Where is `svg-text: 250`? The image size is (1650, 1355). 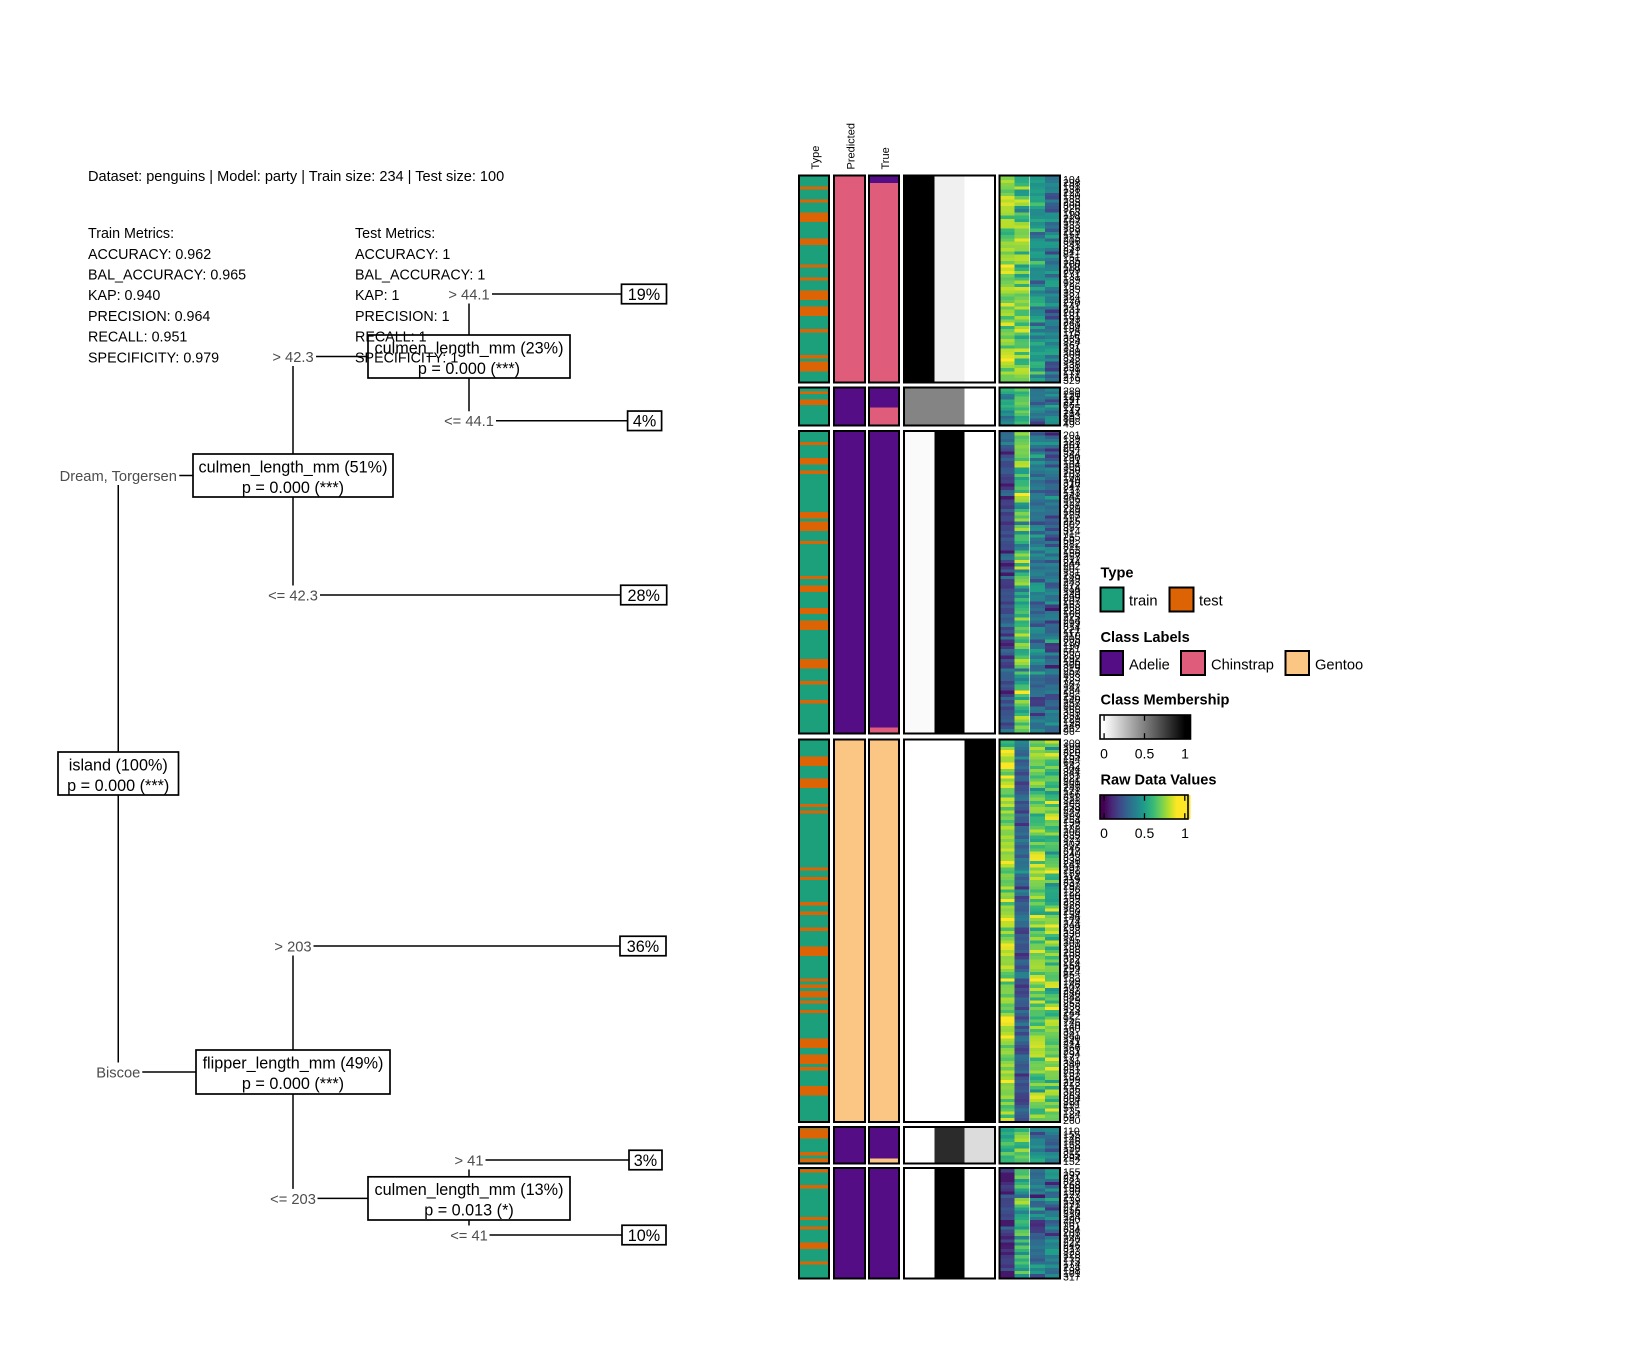 svg-text: 250 is located at coordinates (1072, 912).